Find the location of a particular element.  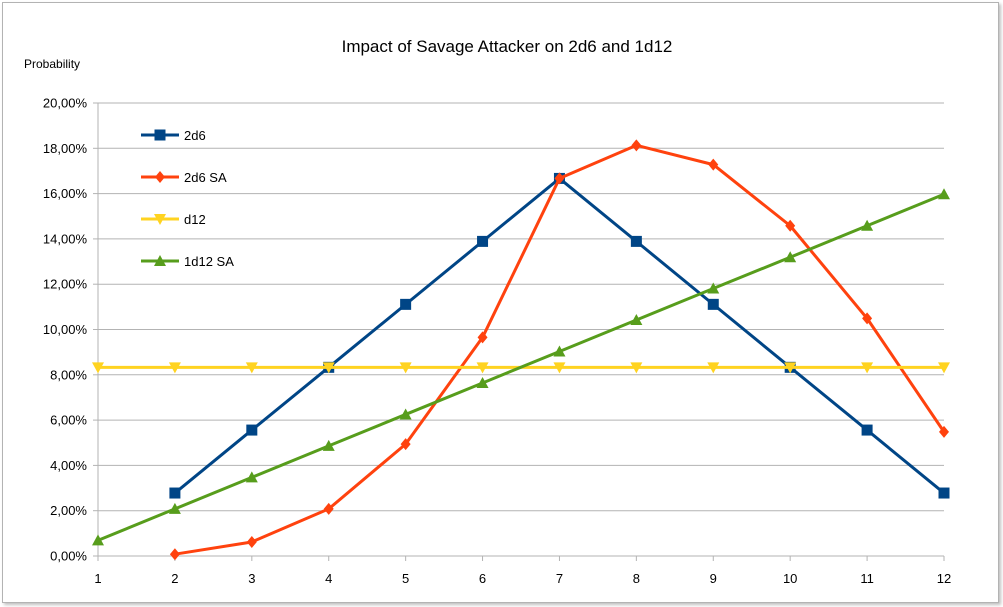

x-tick-label: 9 is located at coordinates (713, 578).